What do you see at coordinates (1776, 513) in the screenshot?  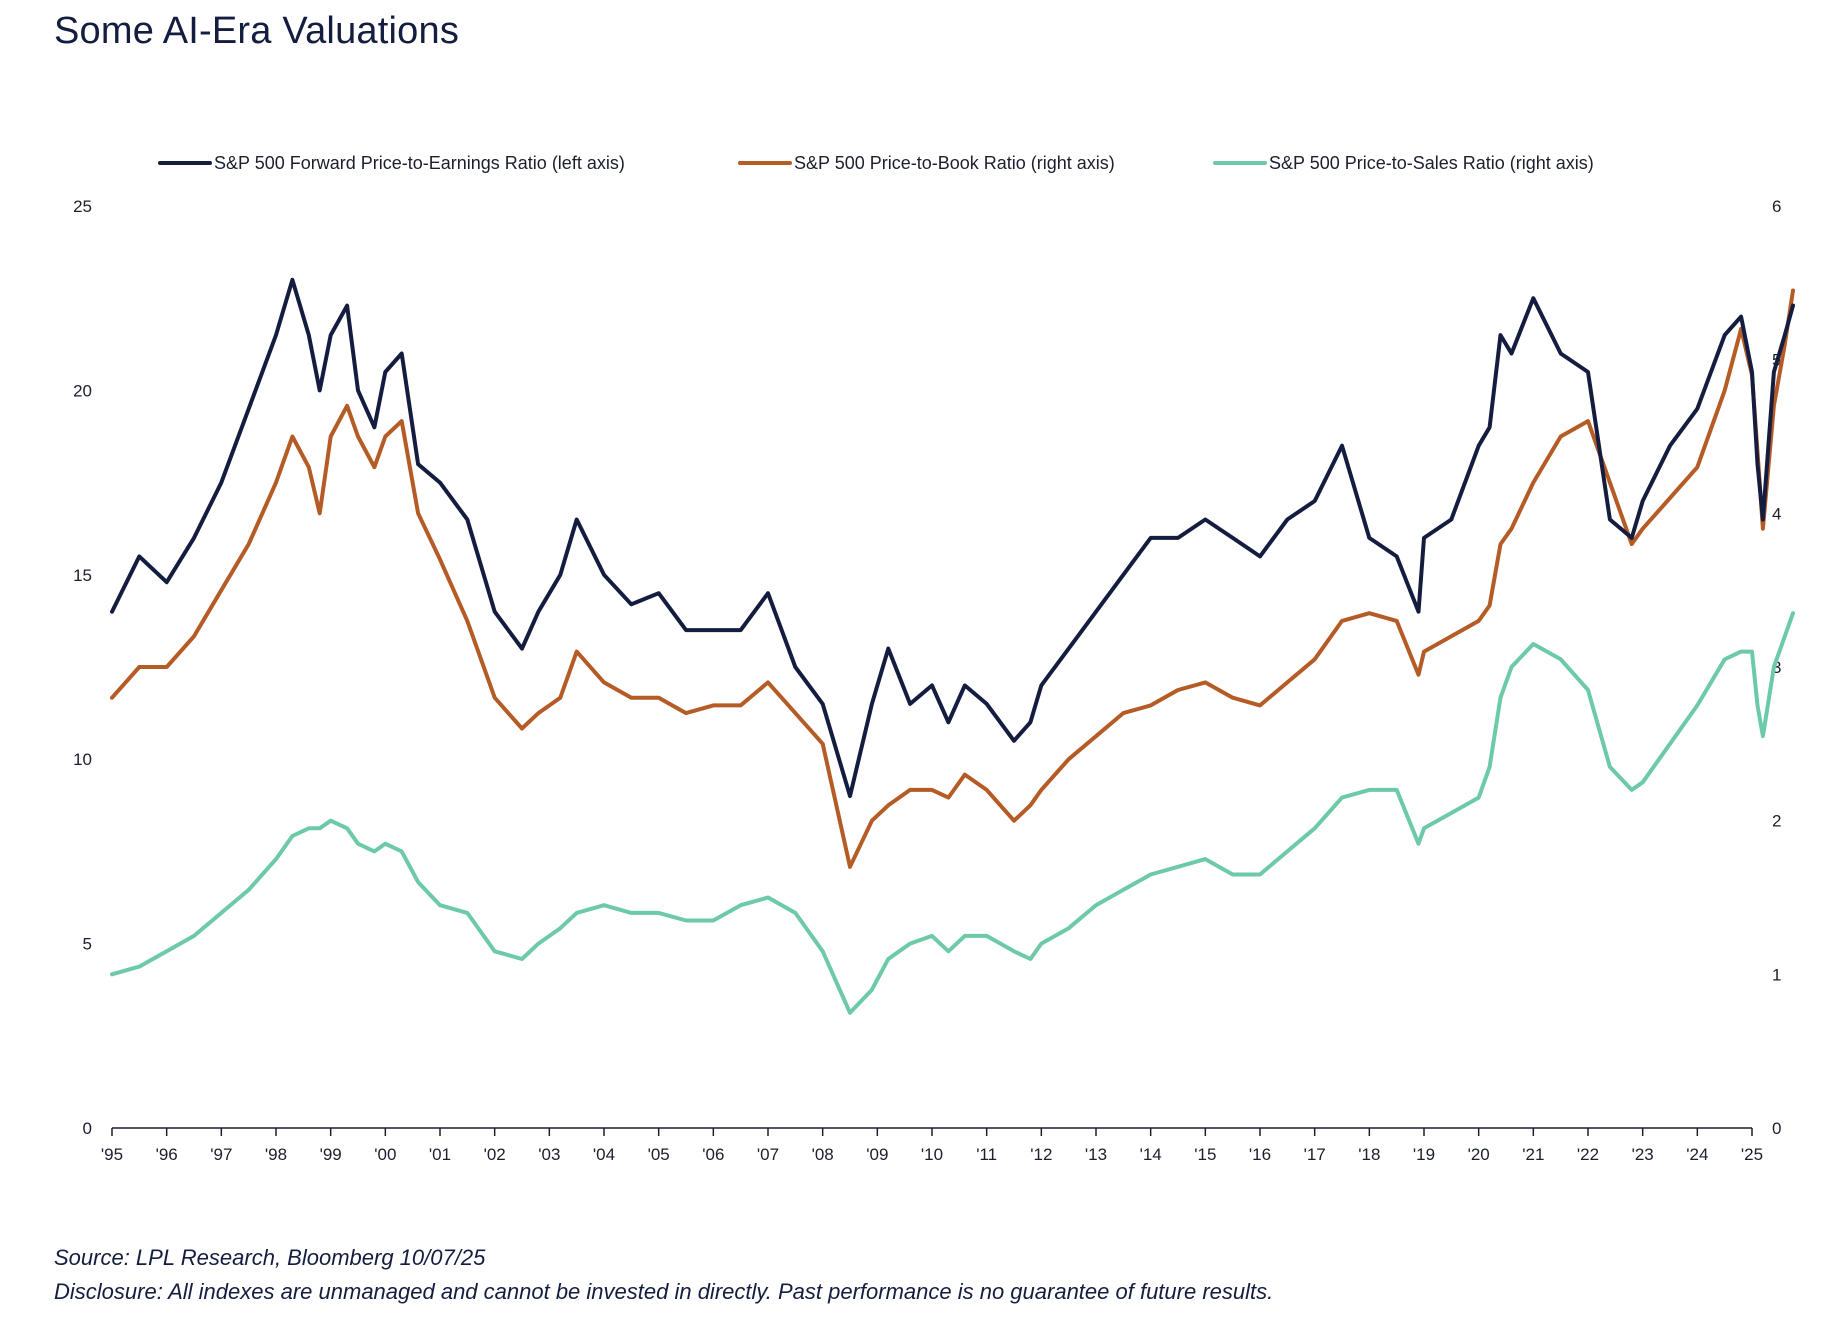 I see `right-tick-label: 4` at bounding box center [1776, 513].